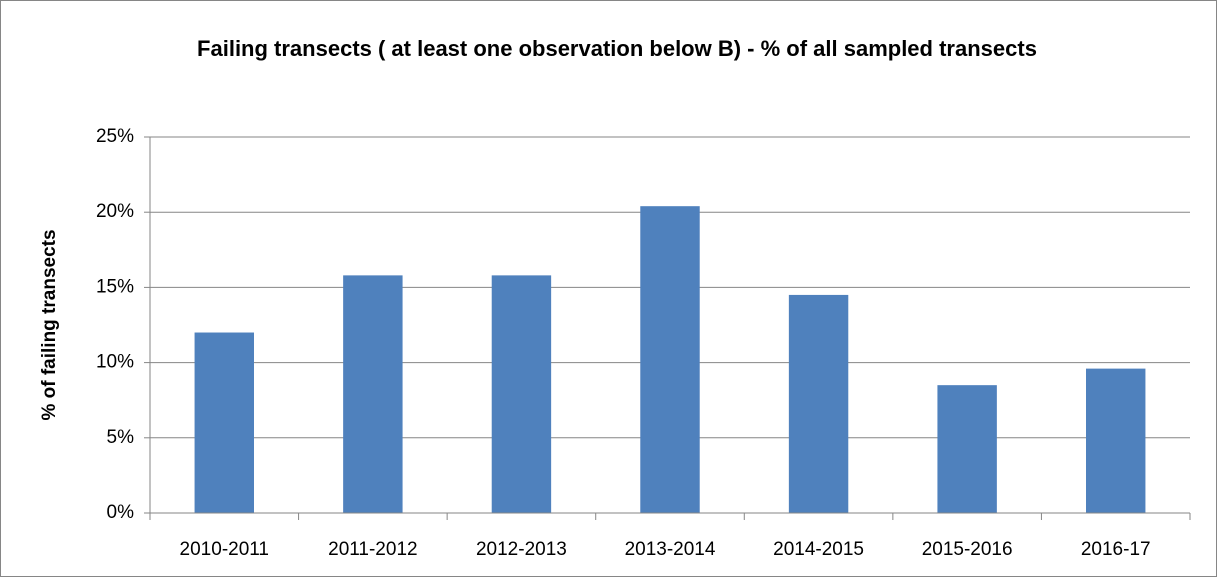 This screenshot has height=578, width=1218. I want to click on x-tick-label: 2010-2011, so click(224, 549).